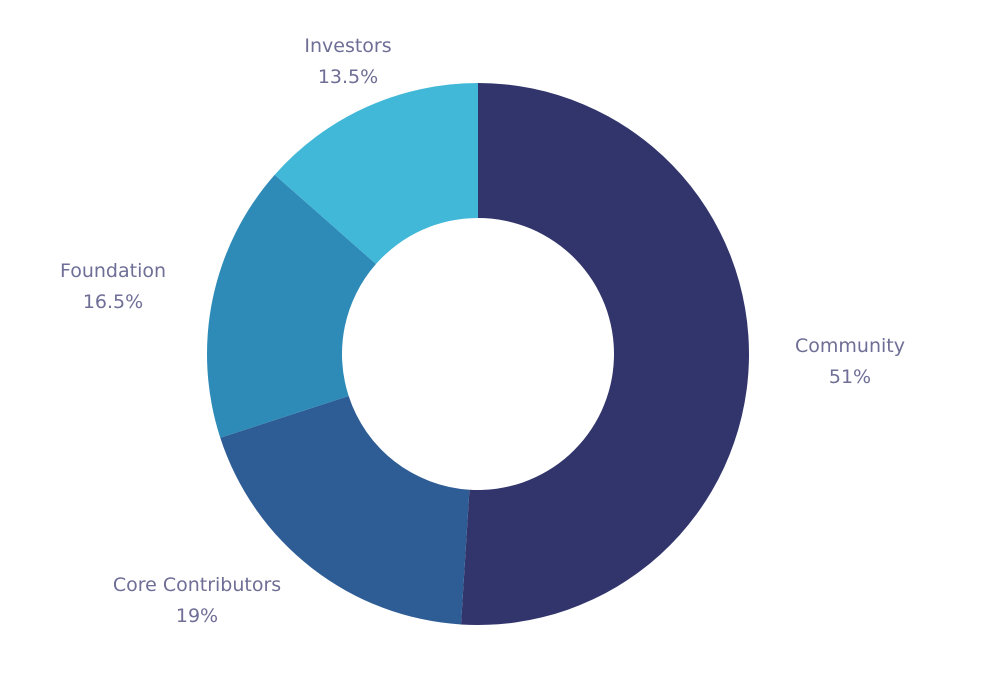 This screenshot has height=688, width=1000. I want to click on slice-core-contributors, so click(345, 510).